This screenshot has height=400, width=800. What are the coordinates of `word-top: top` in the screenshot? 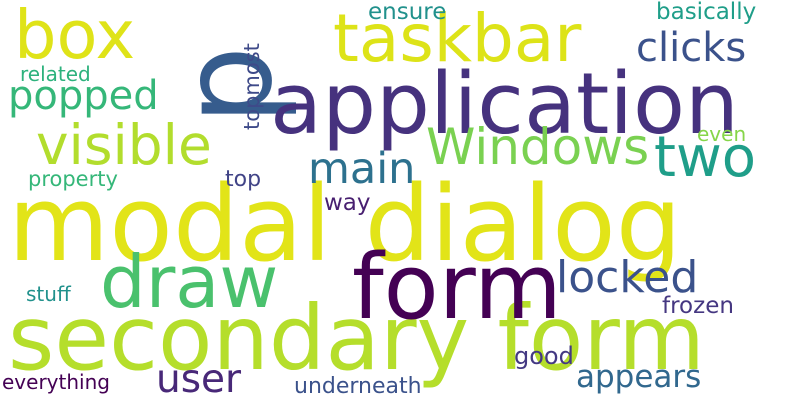 It's located at (243, 179).